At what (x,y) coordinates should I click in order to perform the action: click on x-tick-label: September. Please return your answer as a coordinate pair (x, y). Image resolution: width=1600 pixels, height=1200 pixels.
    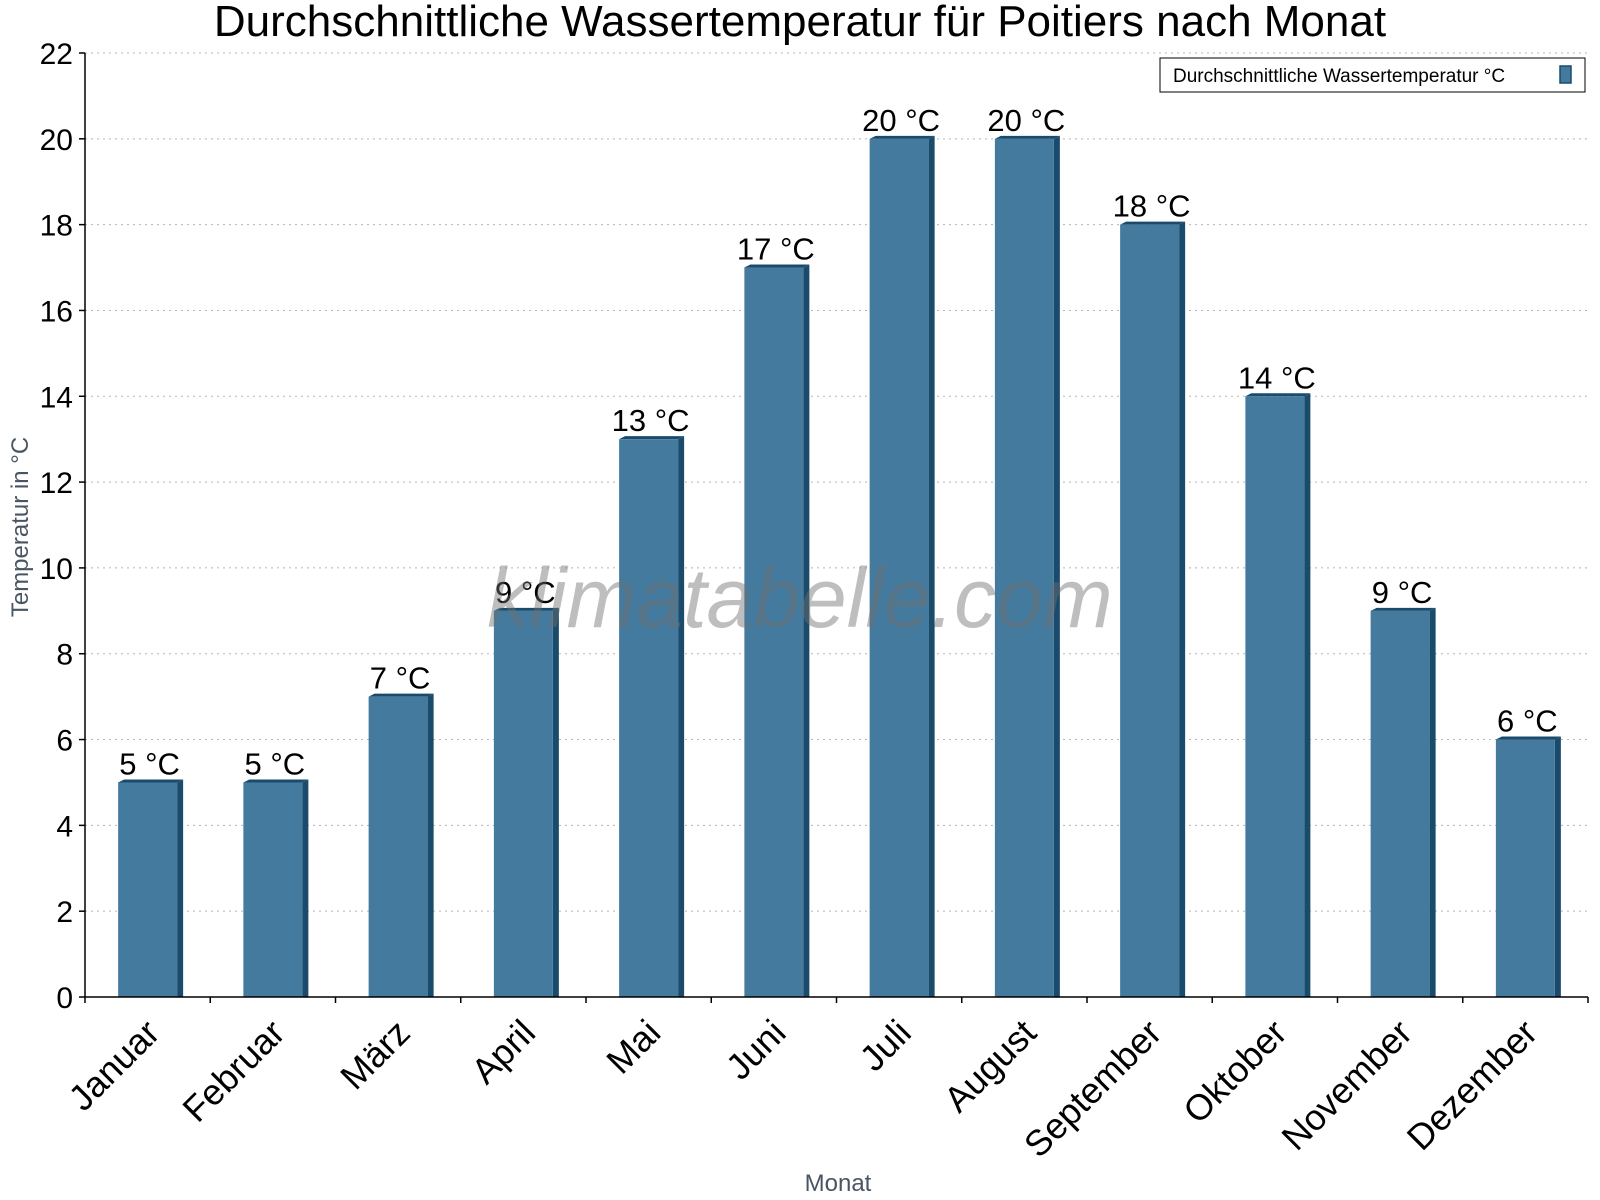
    Looking at the image, I should click on (1093, 1089).